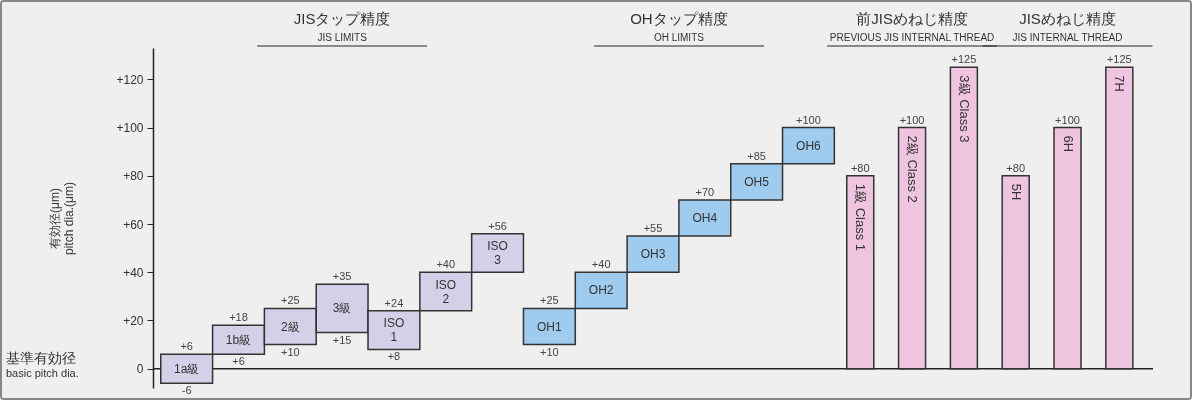 The width and height of the screenshot is (1192, 400). I want to click on x-tick-label: OH6, so click(809, 145).